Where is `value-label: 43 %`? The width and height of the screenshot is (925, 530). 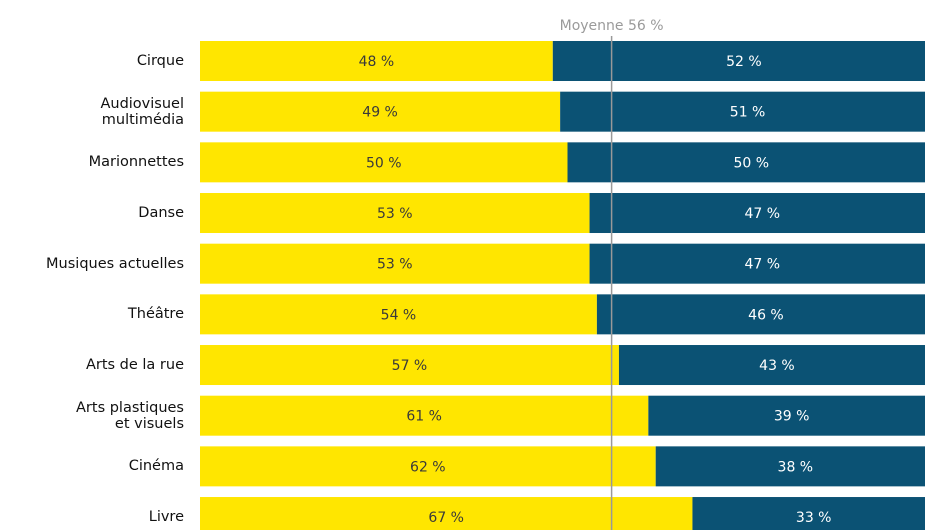
value-label: 43 % is located at coordinates (777, 366).